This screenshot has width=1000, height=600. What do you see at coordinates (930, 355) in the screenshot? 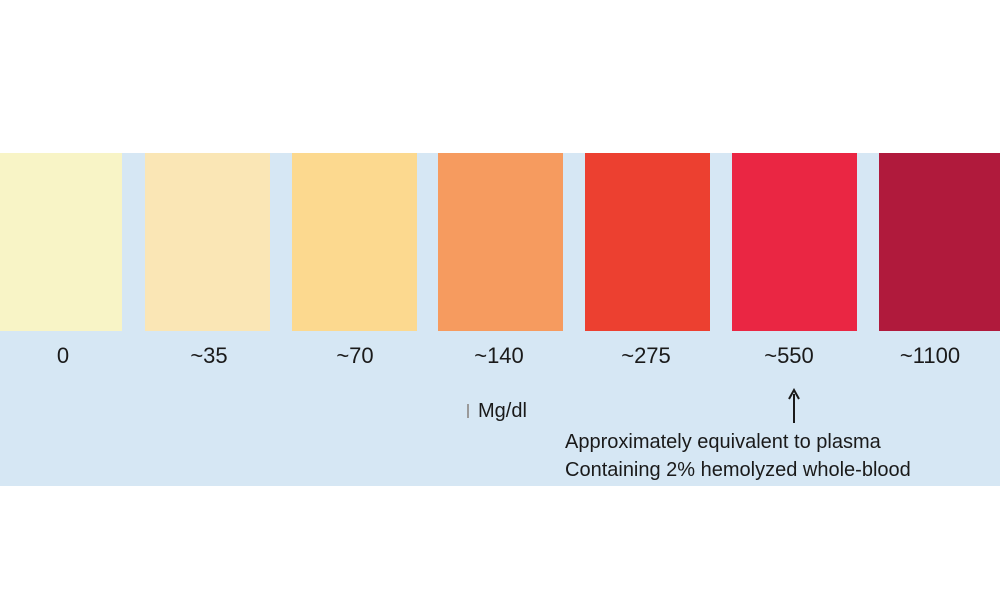
I see `value-label-1100: ~1100` at bounding box center [930, 355].